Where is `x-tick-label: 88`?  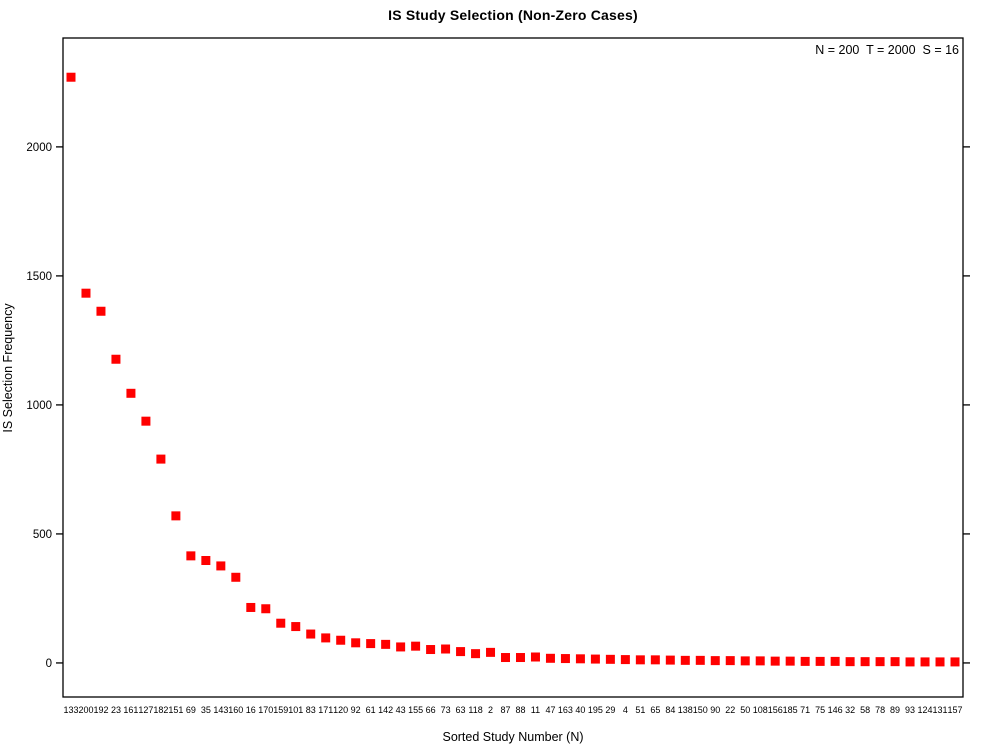
x-tick-label: 88 is located at coordinates (520, 710).